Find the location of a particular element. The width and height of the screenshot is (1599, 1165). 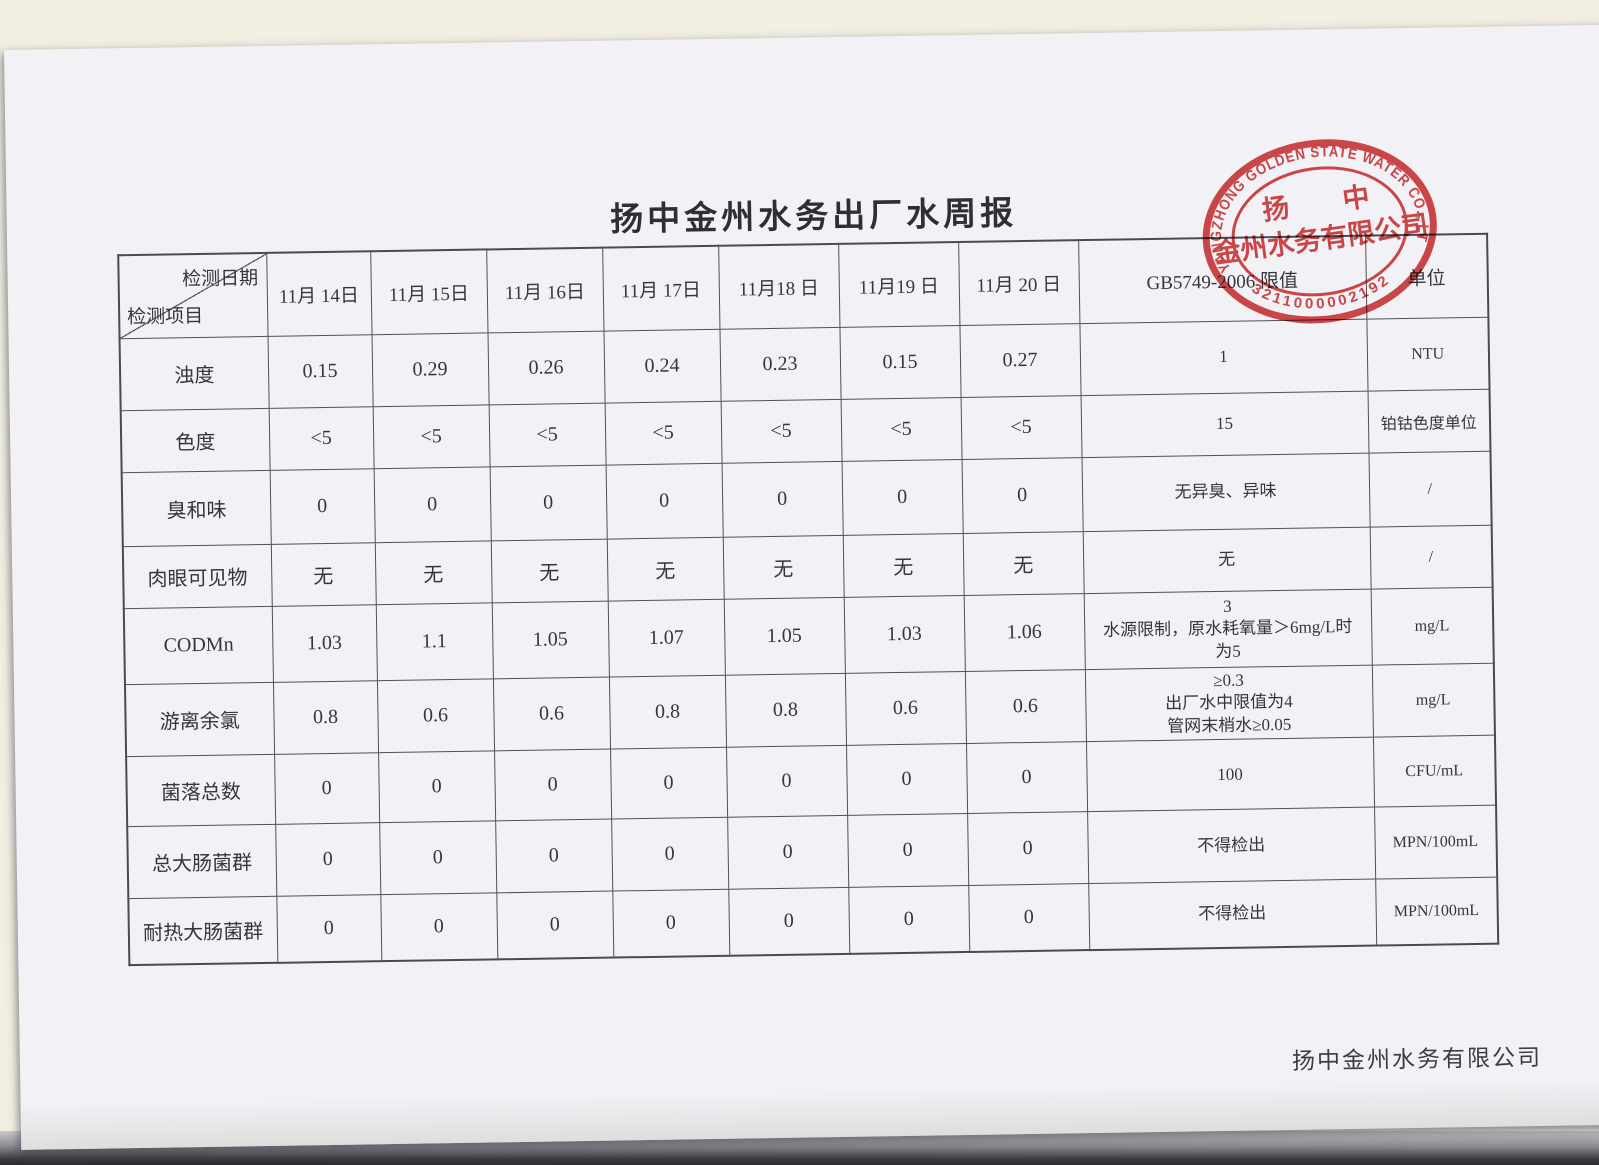

value-cell: 1.06 is located at coordinates (1024, 632).